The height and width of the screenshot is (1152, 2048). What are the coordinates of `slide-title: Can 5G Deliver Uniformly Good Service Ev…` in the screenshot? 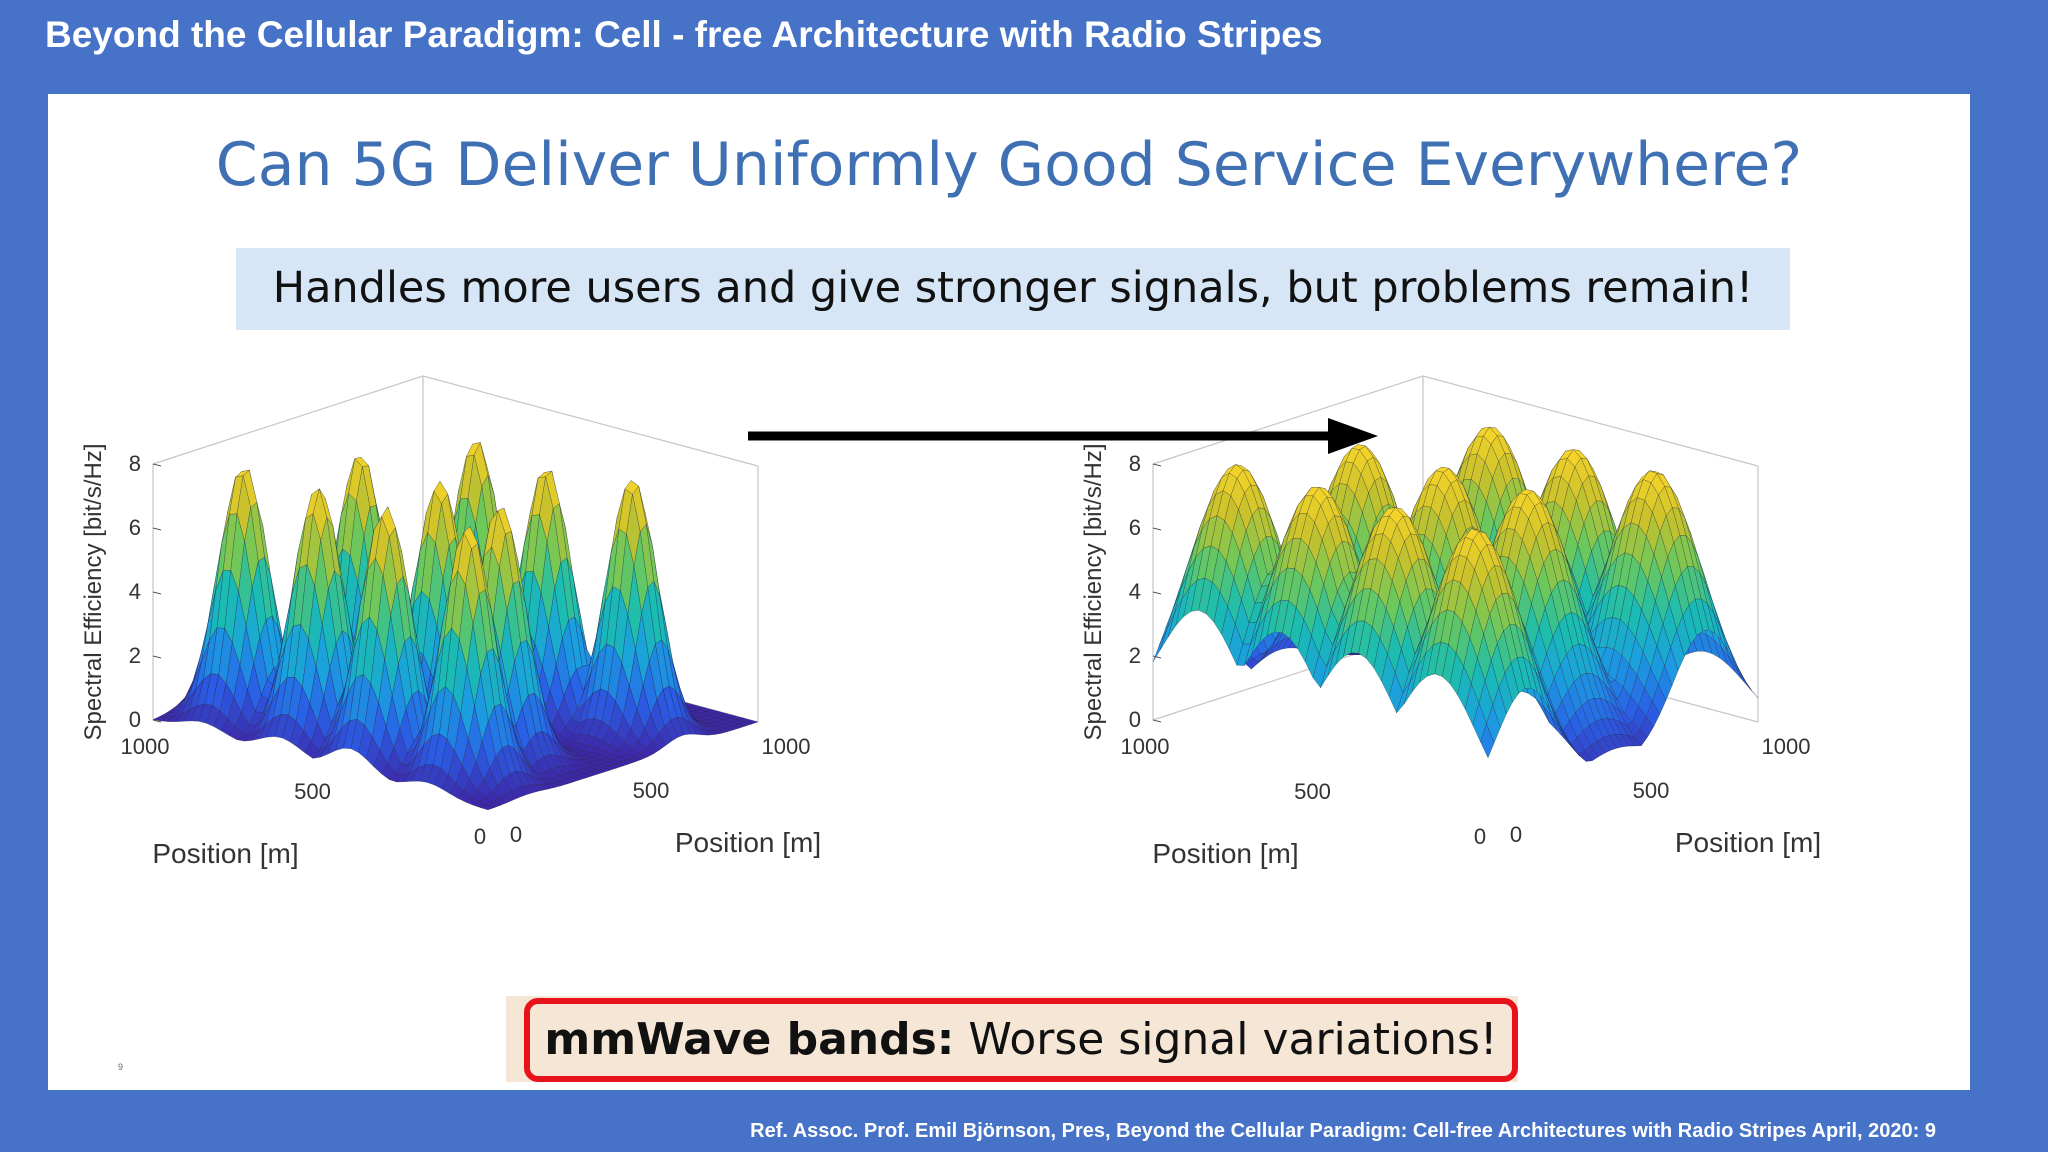 It's located at (1009, 165).